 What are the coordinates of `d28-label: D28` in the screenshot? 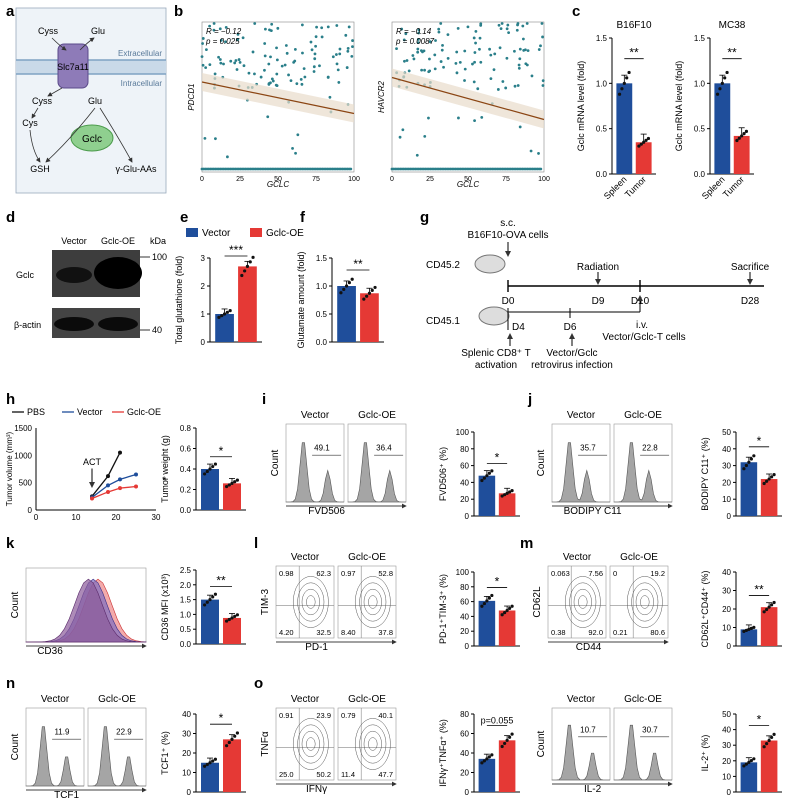 It's located at (750, 301).